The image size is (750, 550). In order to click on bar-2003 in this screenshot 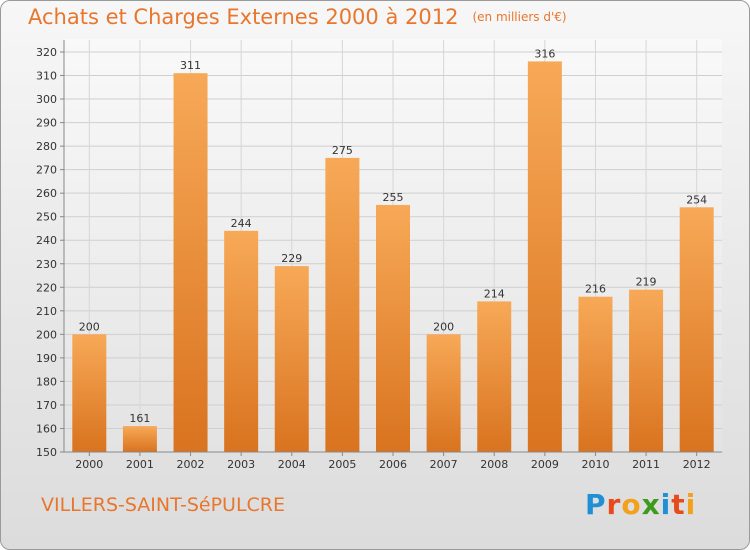, I will do `click(241, 341)`.